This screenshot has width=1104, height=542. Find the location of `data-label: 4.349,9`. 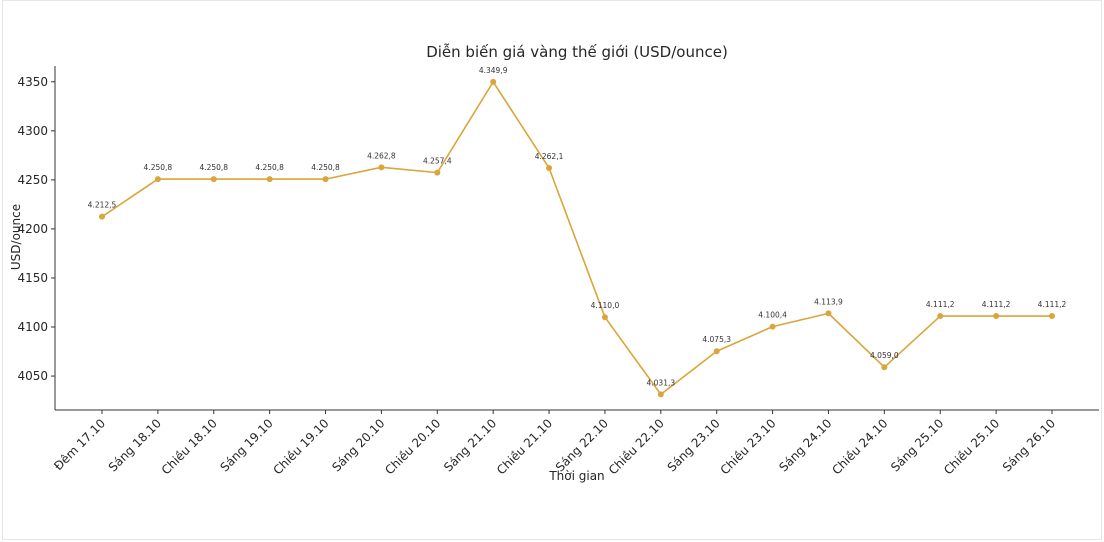

data-label: 4.349,9 is located at coordinates (493, 70).